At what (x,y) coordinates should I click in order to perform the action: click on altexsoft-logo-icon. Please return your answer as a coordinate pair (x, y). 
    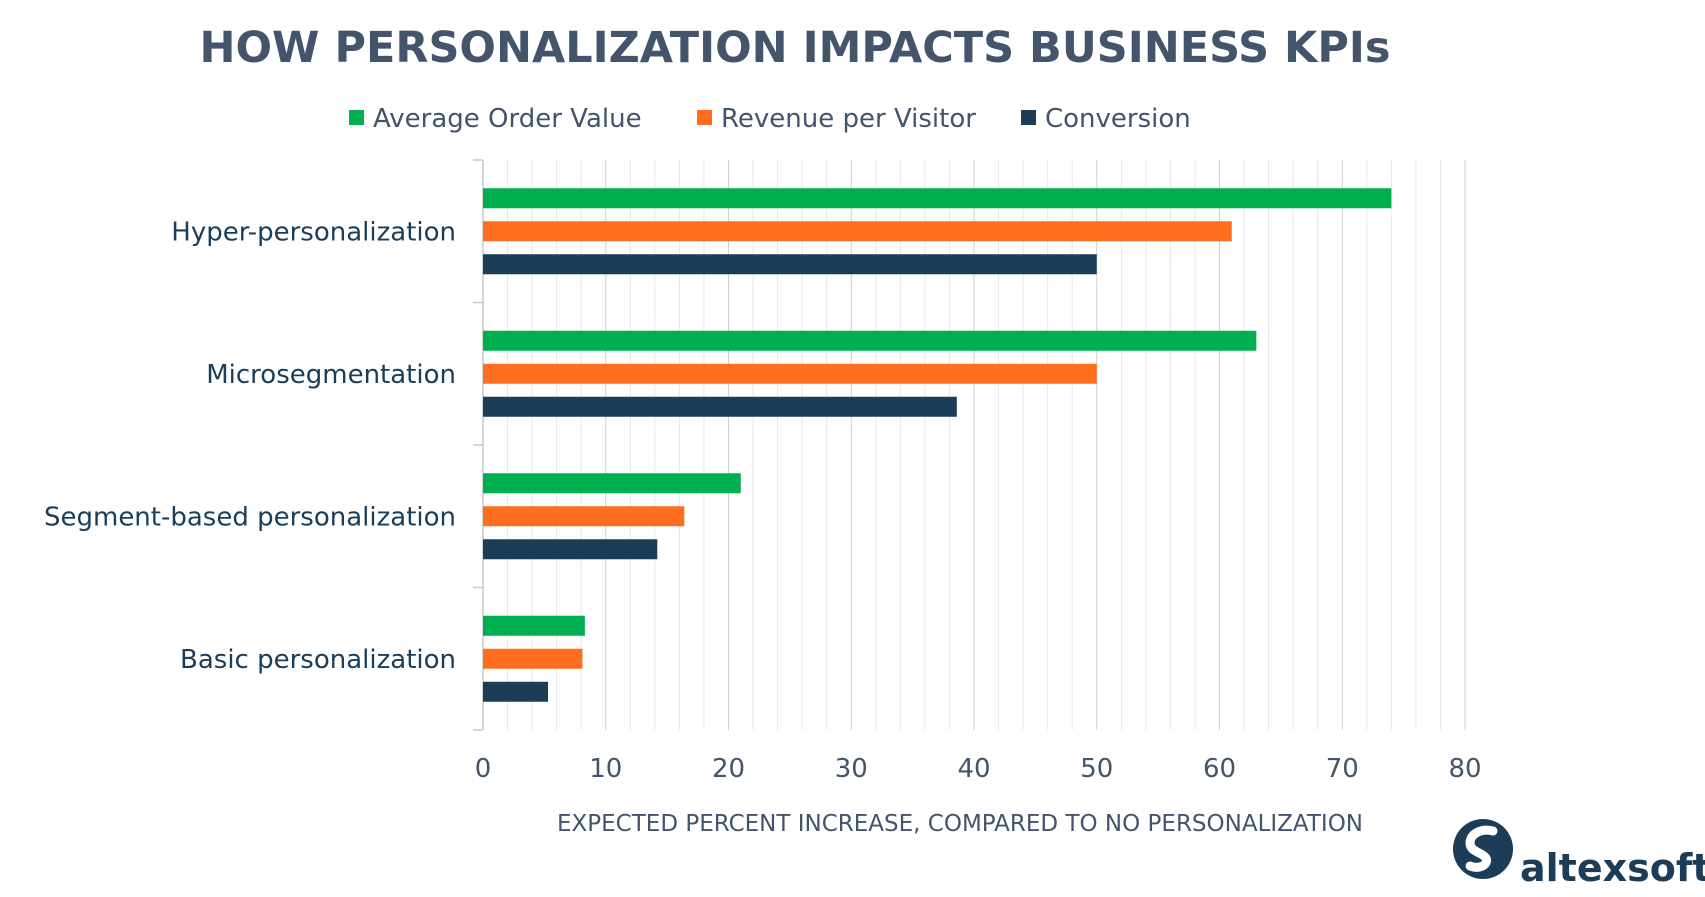
    Looking at the image, I should click on (1483, 849).